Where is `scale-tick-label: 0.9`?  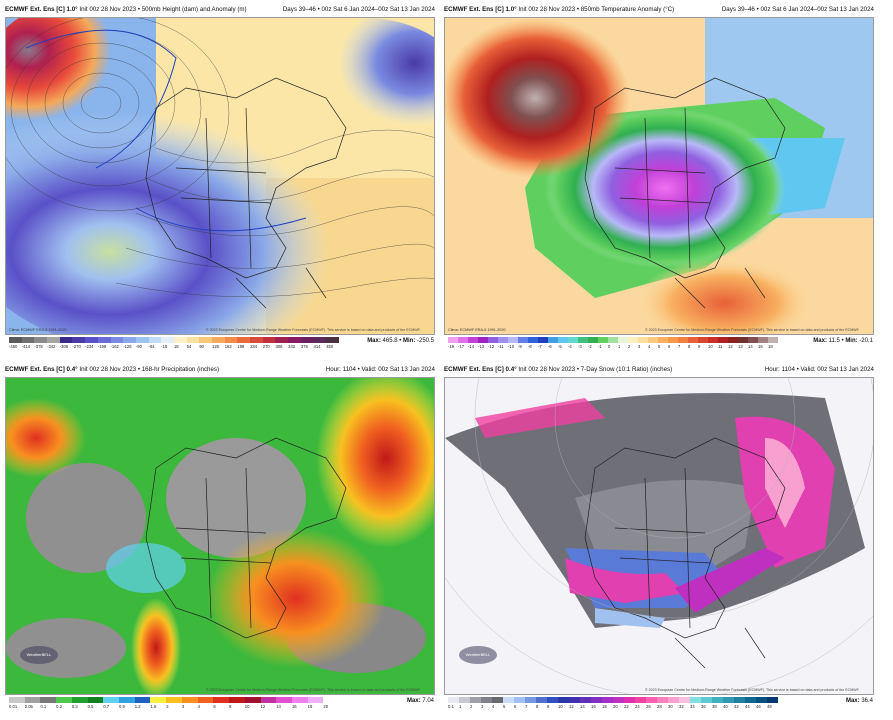 scale-tick-label: 0.9 is located at coordinates (122, 706).